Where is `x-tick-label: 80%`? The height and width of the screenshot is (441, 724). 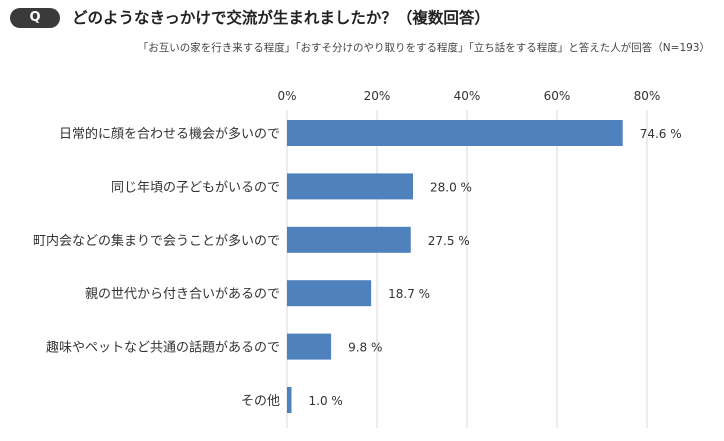 x-tick-label: 80% is located at coordinates (647, 96).